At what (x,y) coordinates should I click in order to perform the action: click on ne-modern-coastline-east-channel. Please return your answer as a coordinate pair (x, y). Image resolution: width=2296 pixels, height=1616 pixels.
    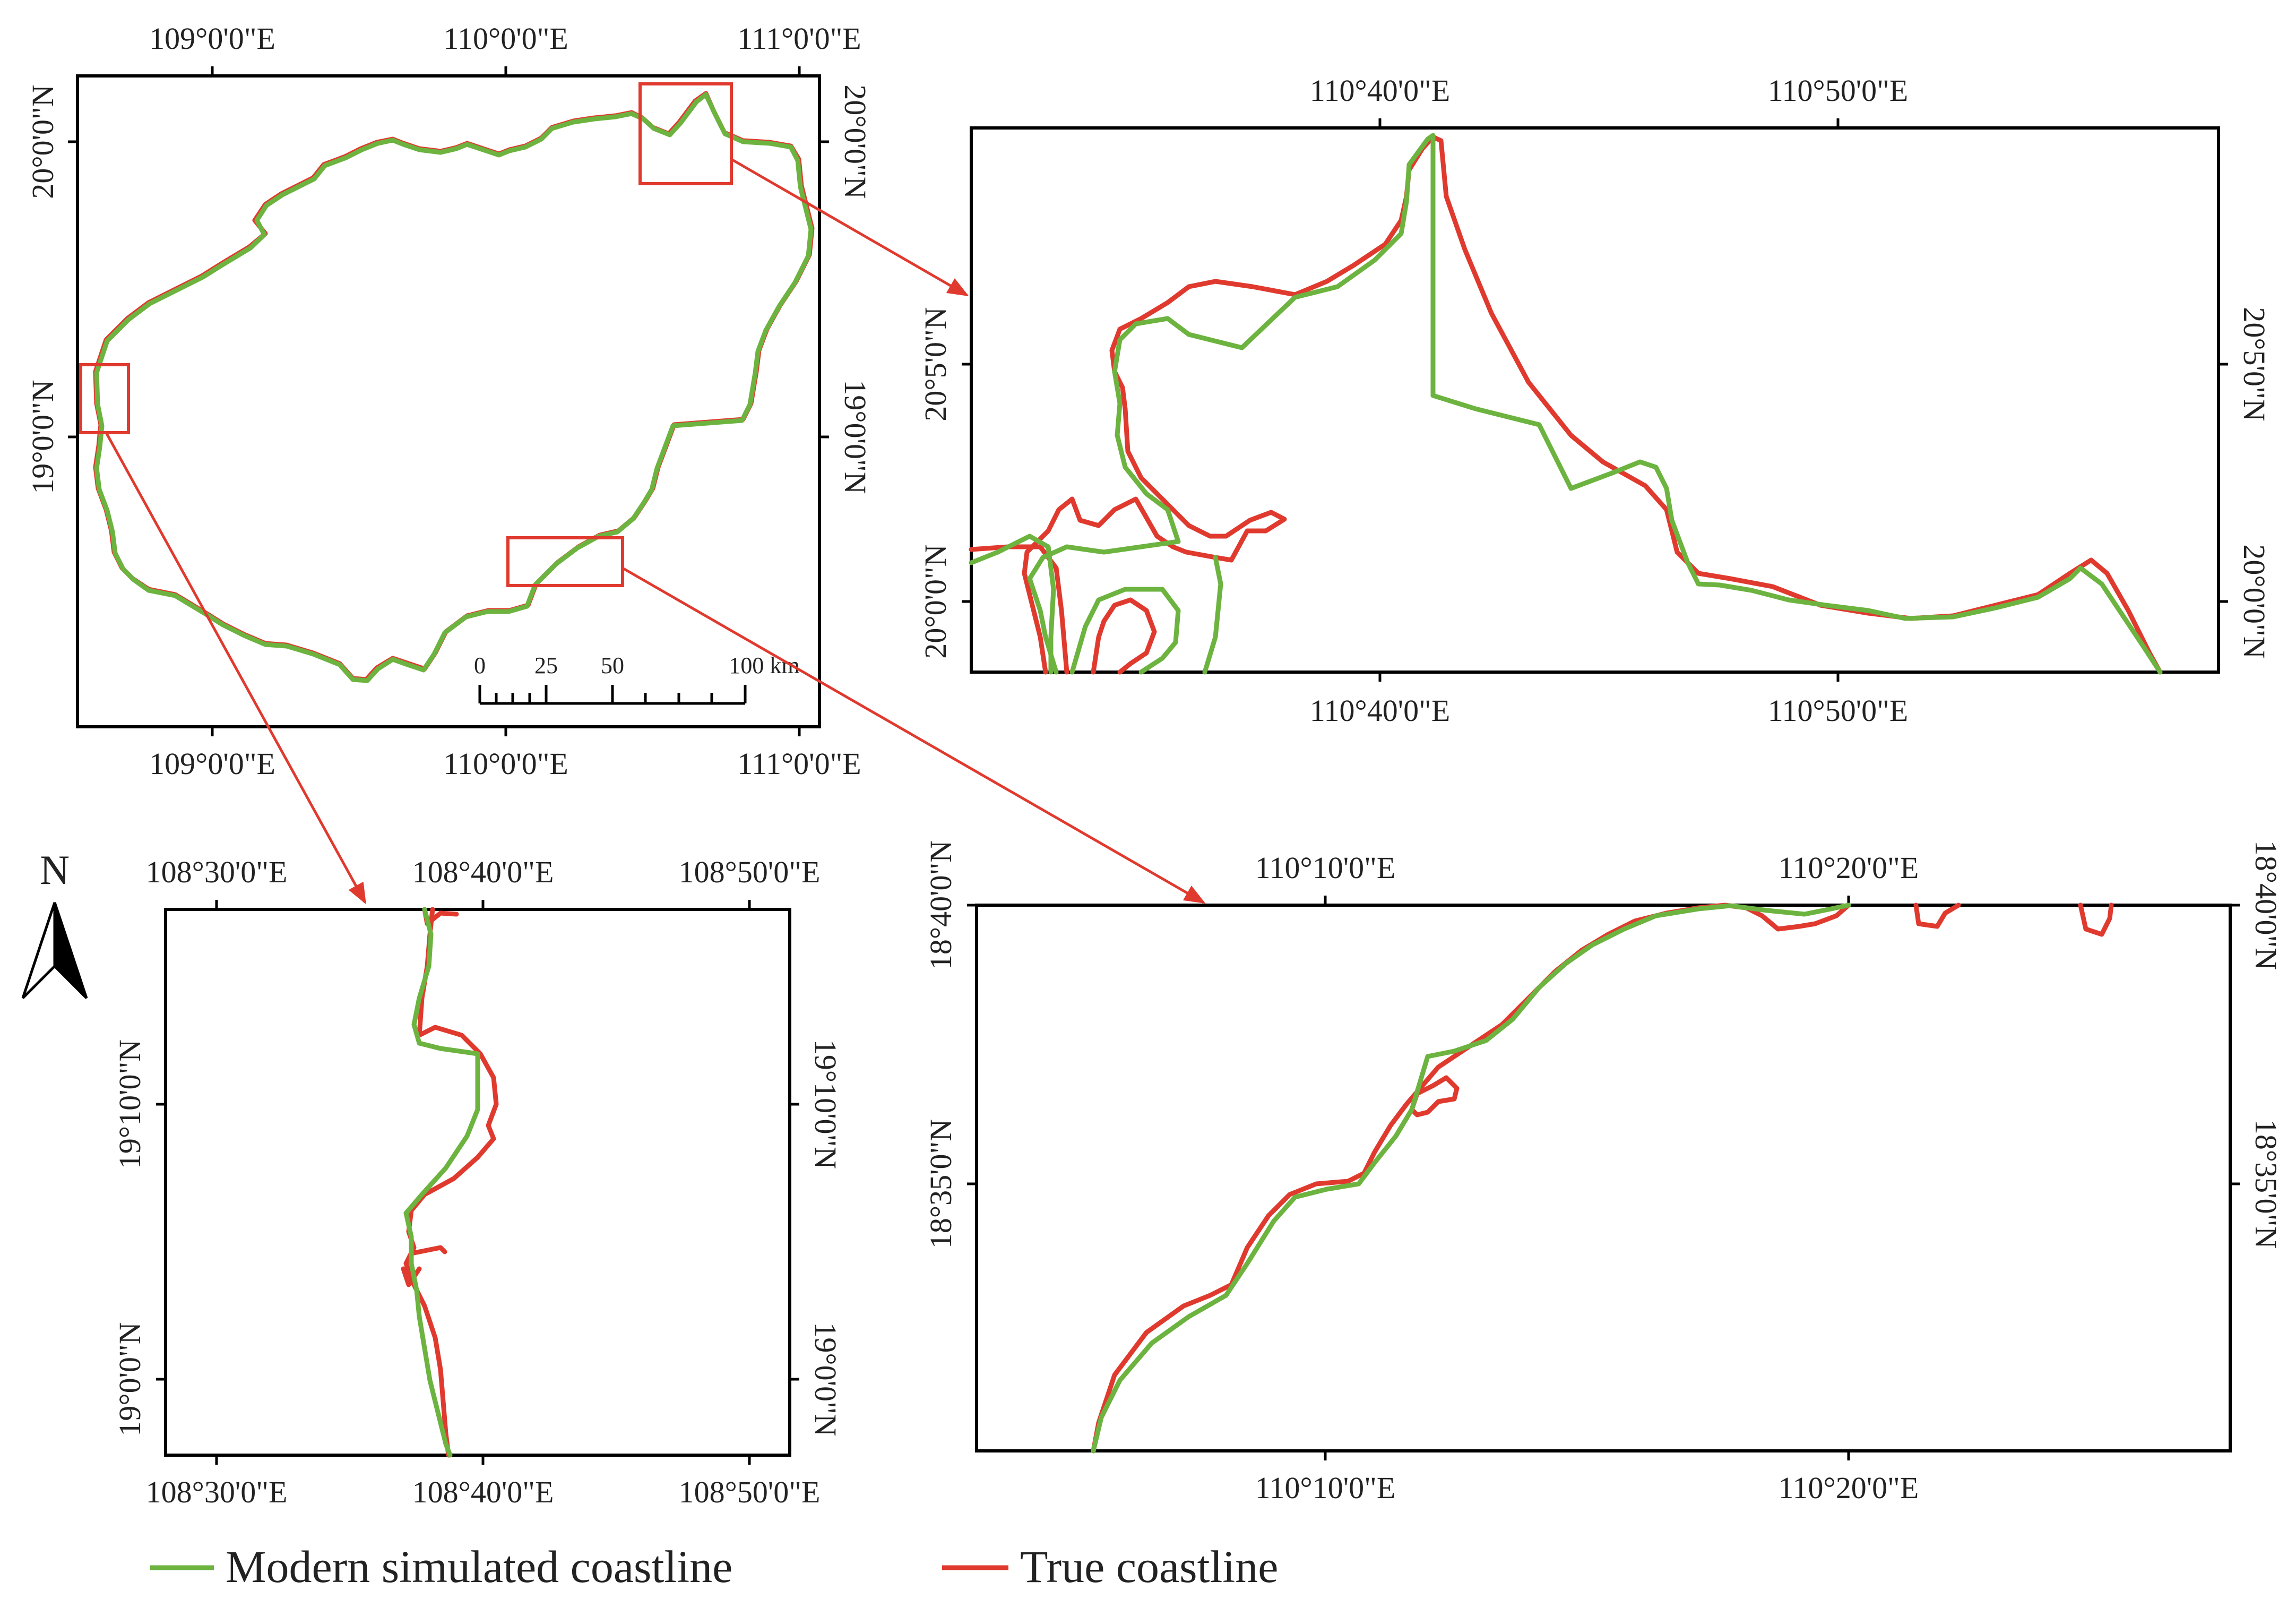
    Looking at the image, I should click on (1212, 615).